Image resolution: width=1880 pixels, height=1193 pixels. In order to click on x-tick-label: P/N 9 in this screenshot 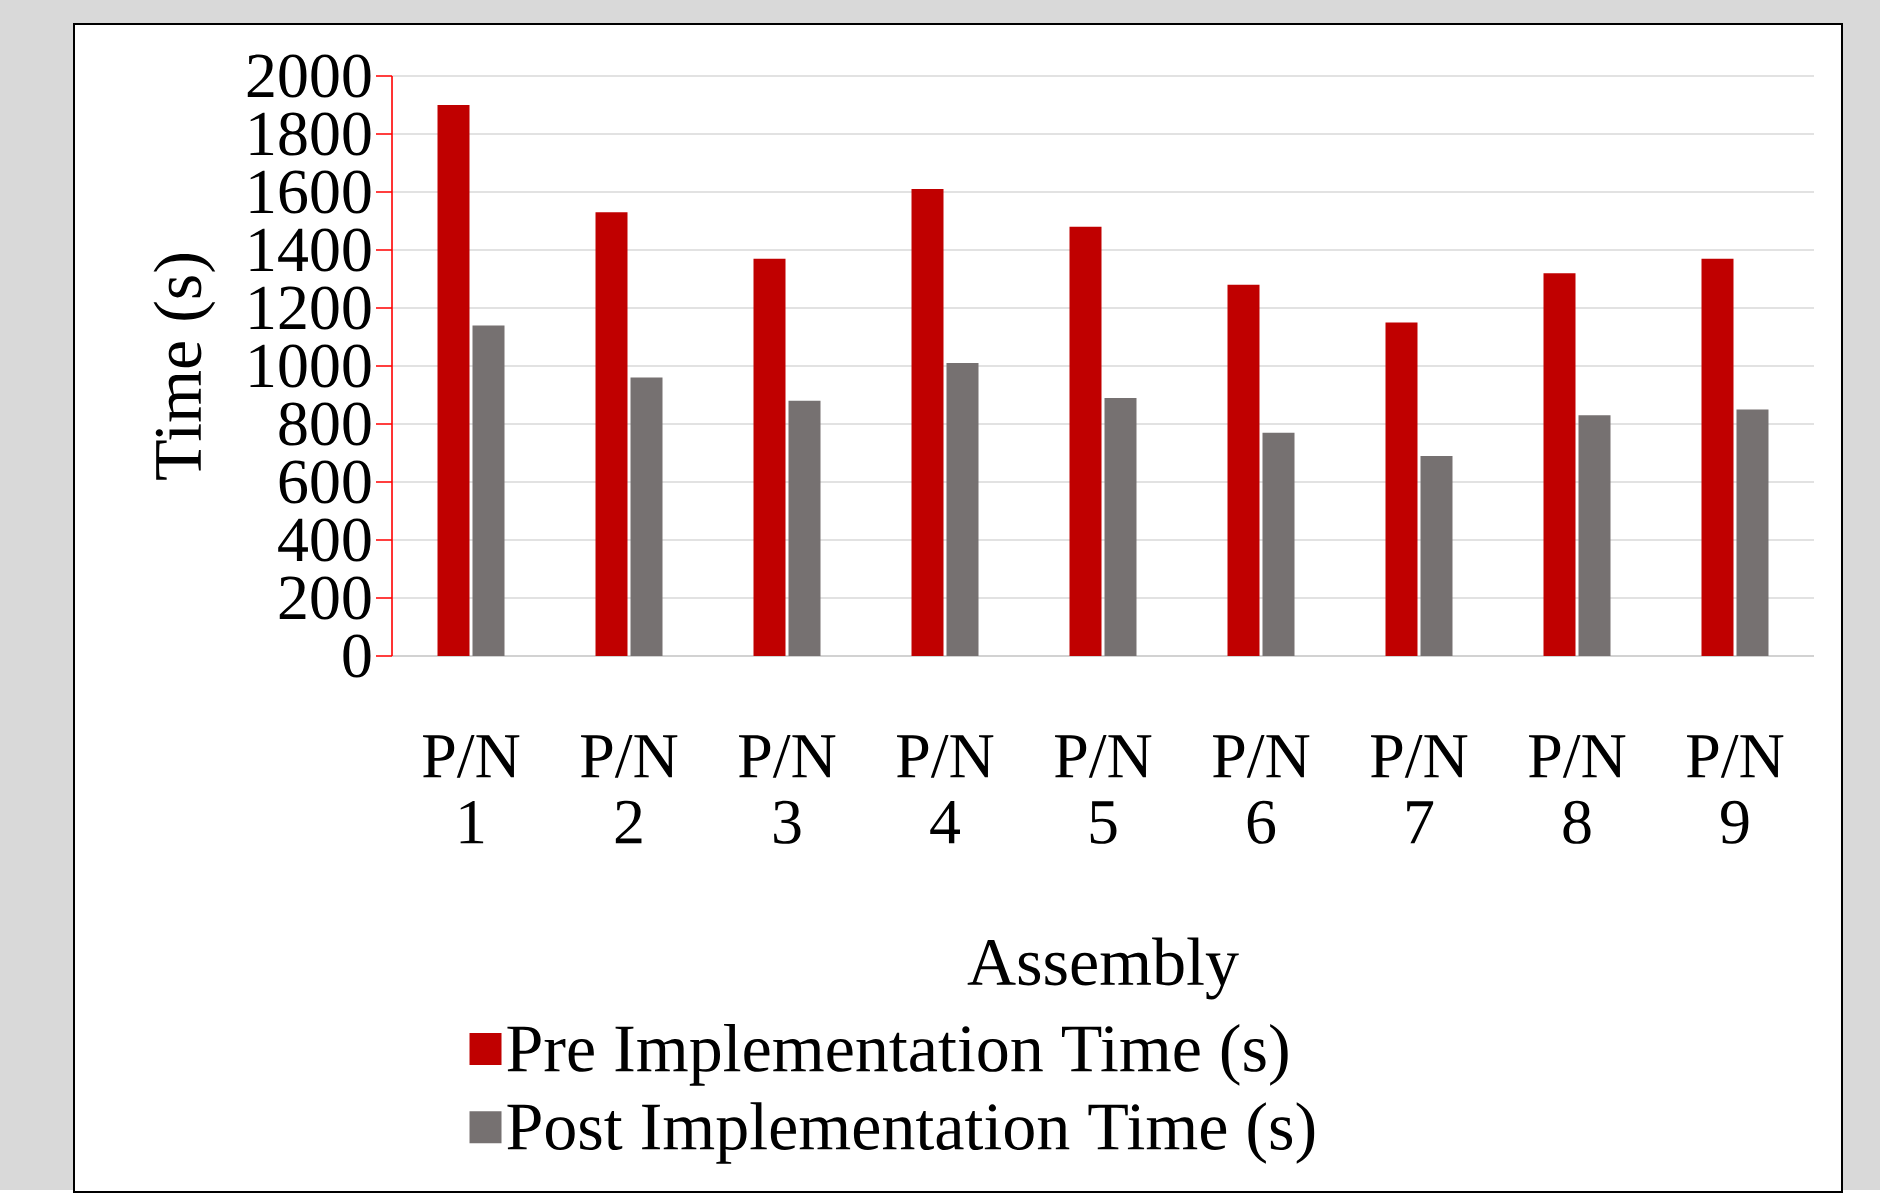, I will do `click(1735, 789)`.